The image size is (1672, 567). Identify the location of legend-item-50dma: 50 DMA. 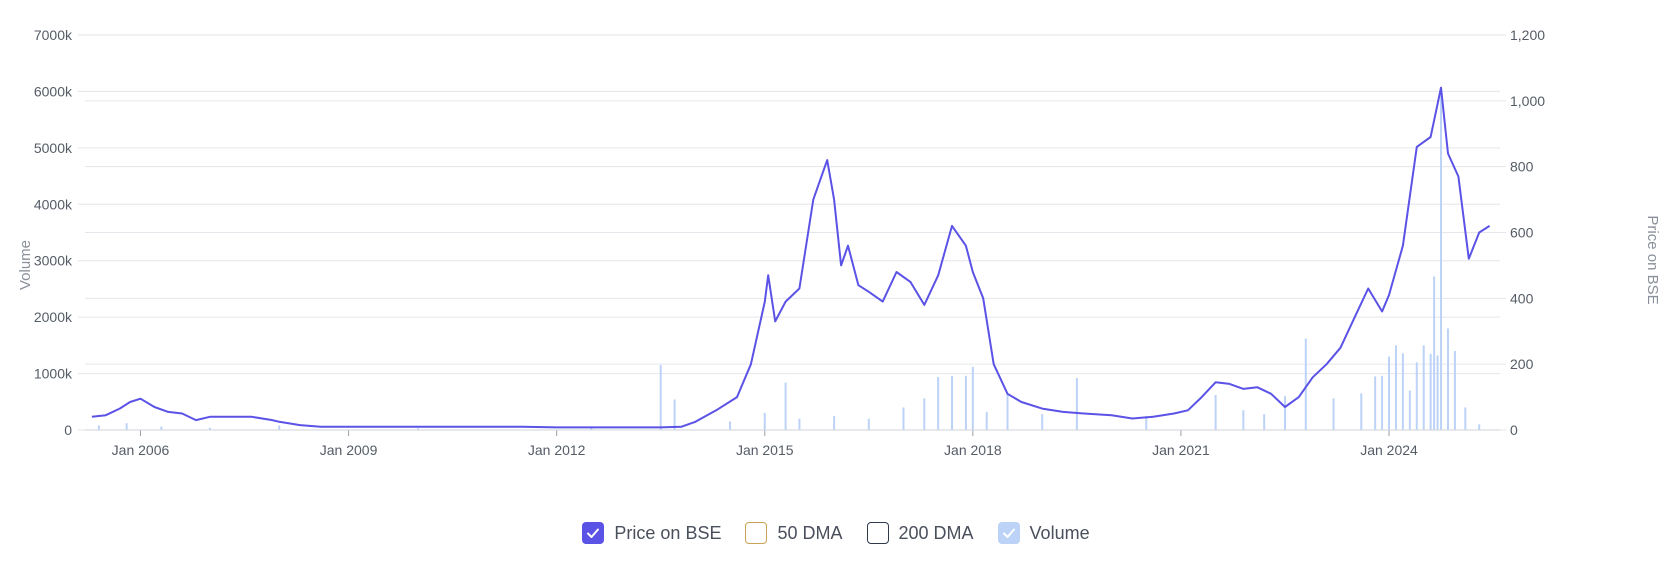
(794, 533).